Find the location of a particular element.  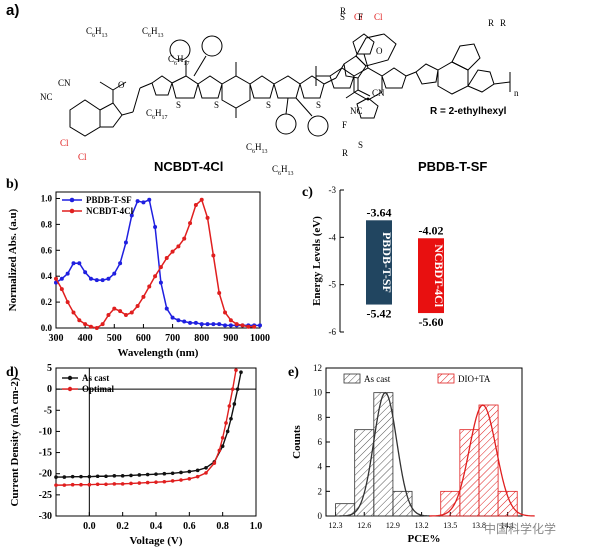

phenyl-bottom-left is located at coordinates (286, 124).